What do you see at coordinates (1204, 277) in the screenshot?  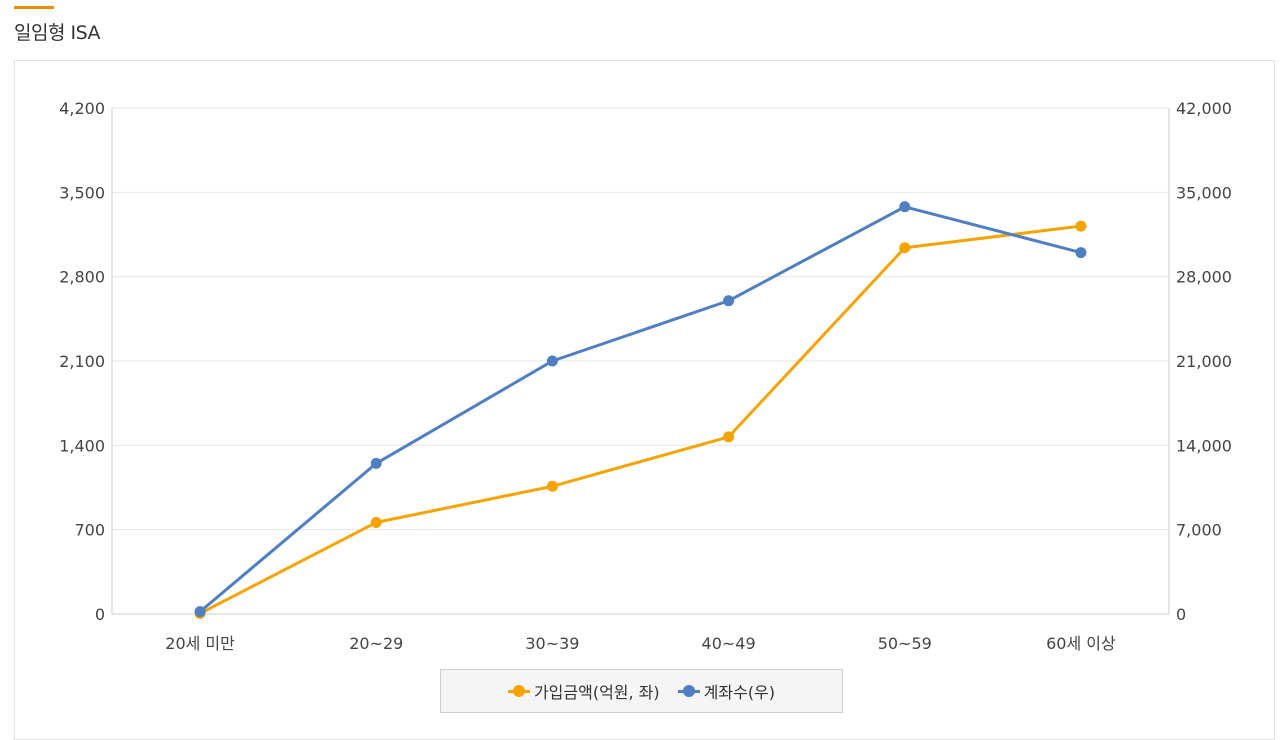 I see `right-tick-label: 28,000` at bounding box center [1204, 277].